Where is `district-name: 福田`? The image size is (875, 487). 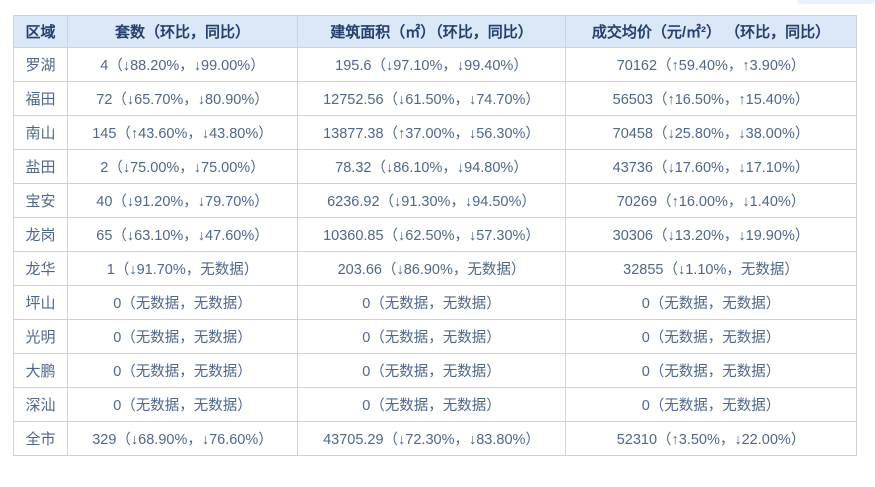
district-name: 福田 is located at coordinates (40, 98).